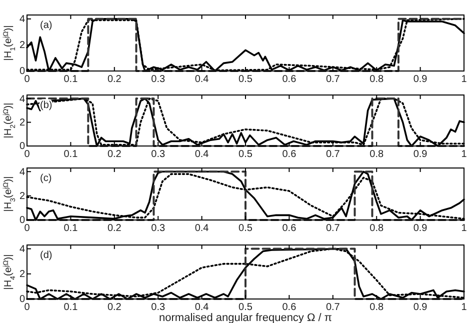 The height and width of the screenshot is (323, 474). Describe the element at coordinates (46, 178) in the screenshot. I see `annotation: (c)` at that location.